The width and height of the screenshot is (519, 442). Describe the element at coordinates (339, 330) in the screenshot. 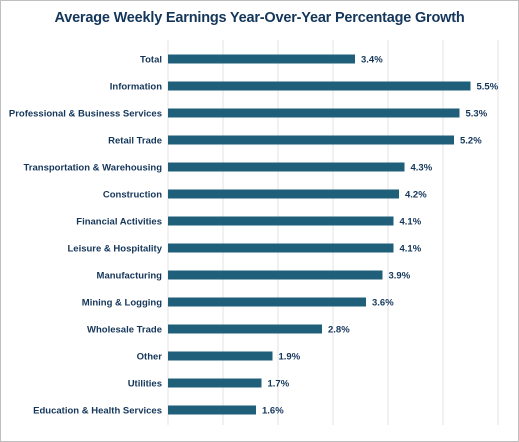

I see `value-label-wholesale-trade: 2.8%` at that location.